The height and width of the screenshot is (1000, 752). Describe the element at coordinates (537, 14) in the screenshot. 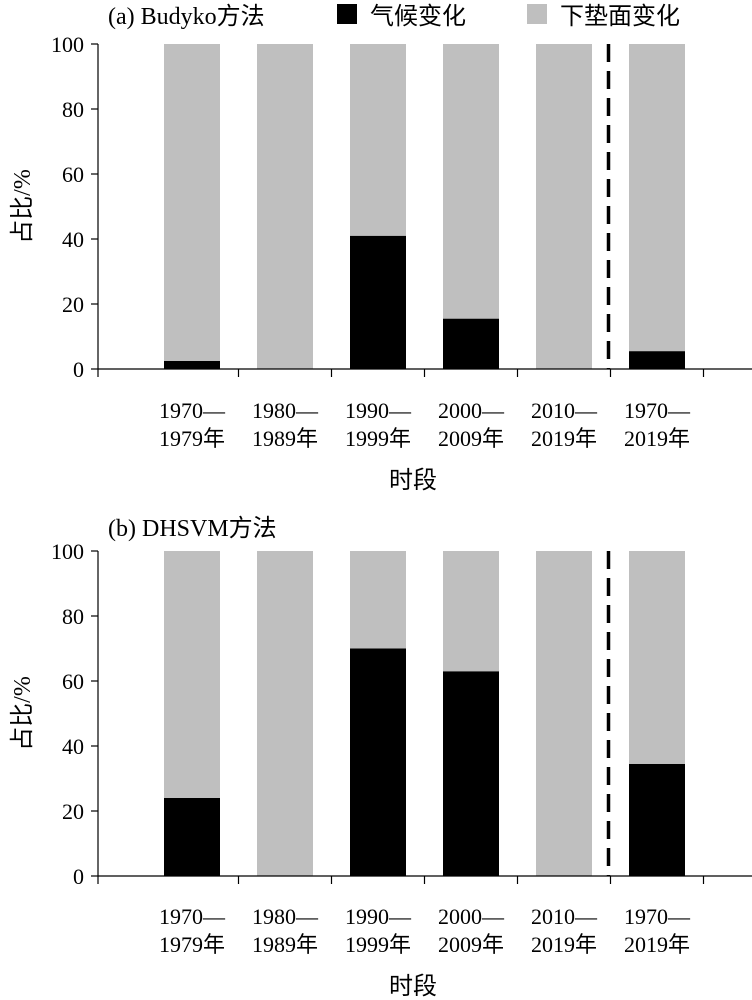

I see `legend-swatch-surface` at that location.